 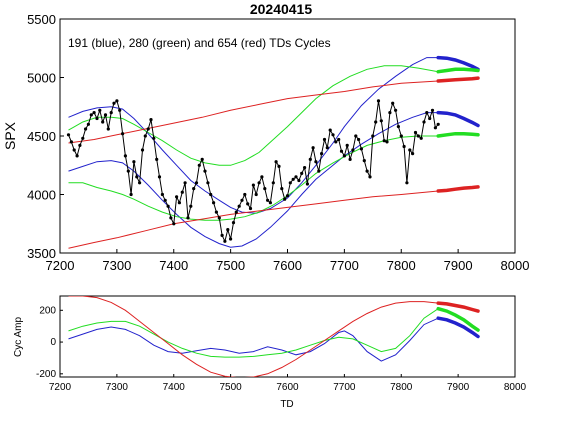 What do you see at coordinates (344, 265) in the screenshot?
I see `top-x-tick-label: 7700` at bounding box center [344, 265].